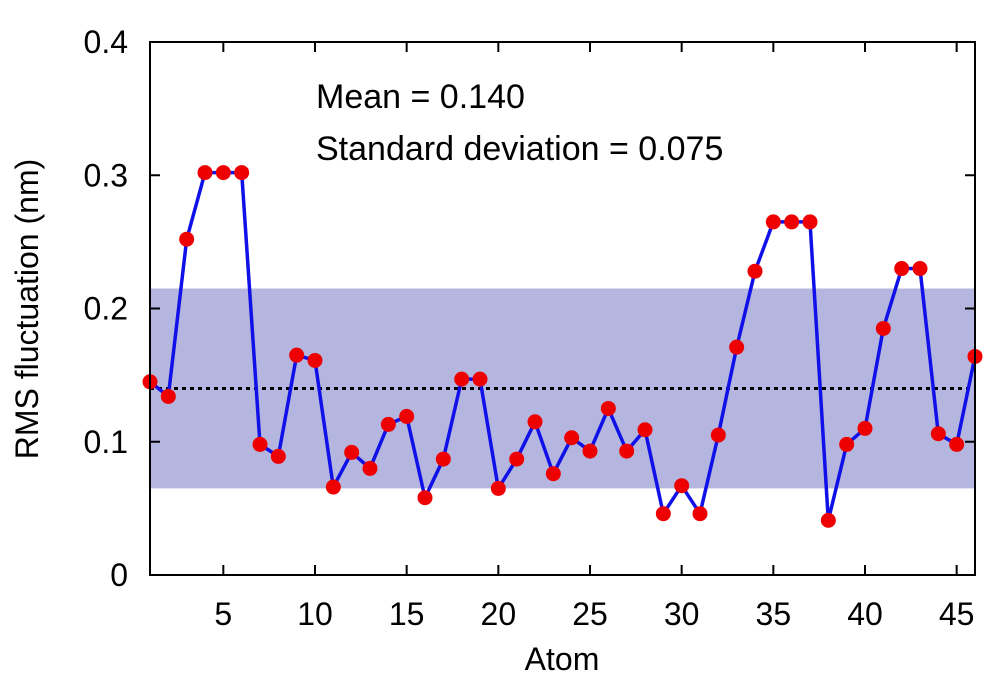 The width and height of the screenshot is (1000, 700). I want to click on x-tick-label: 5, so click(223, 614).